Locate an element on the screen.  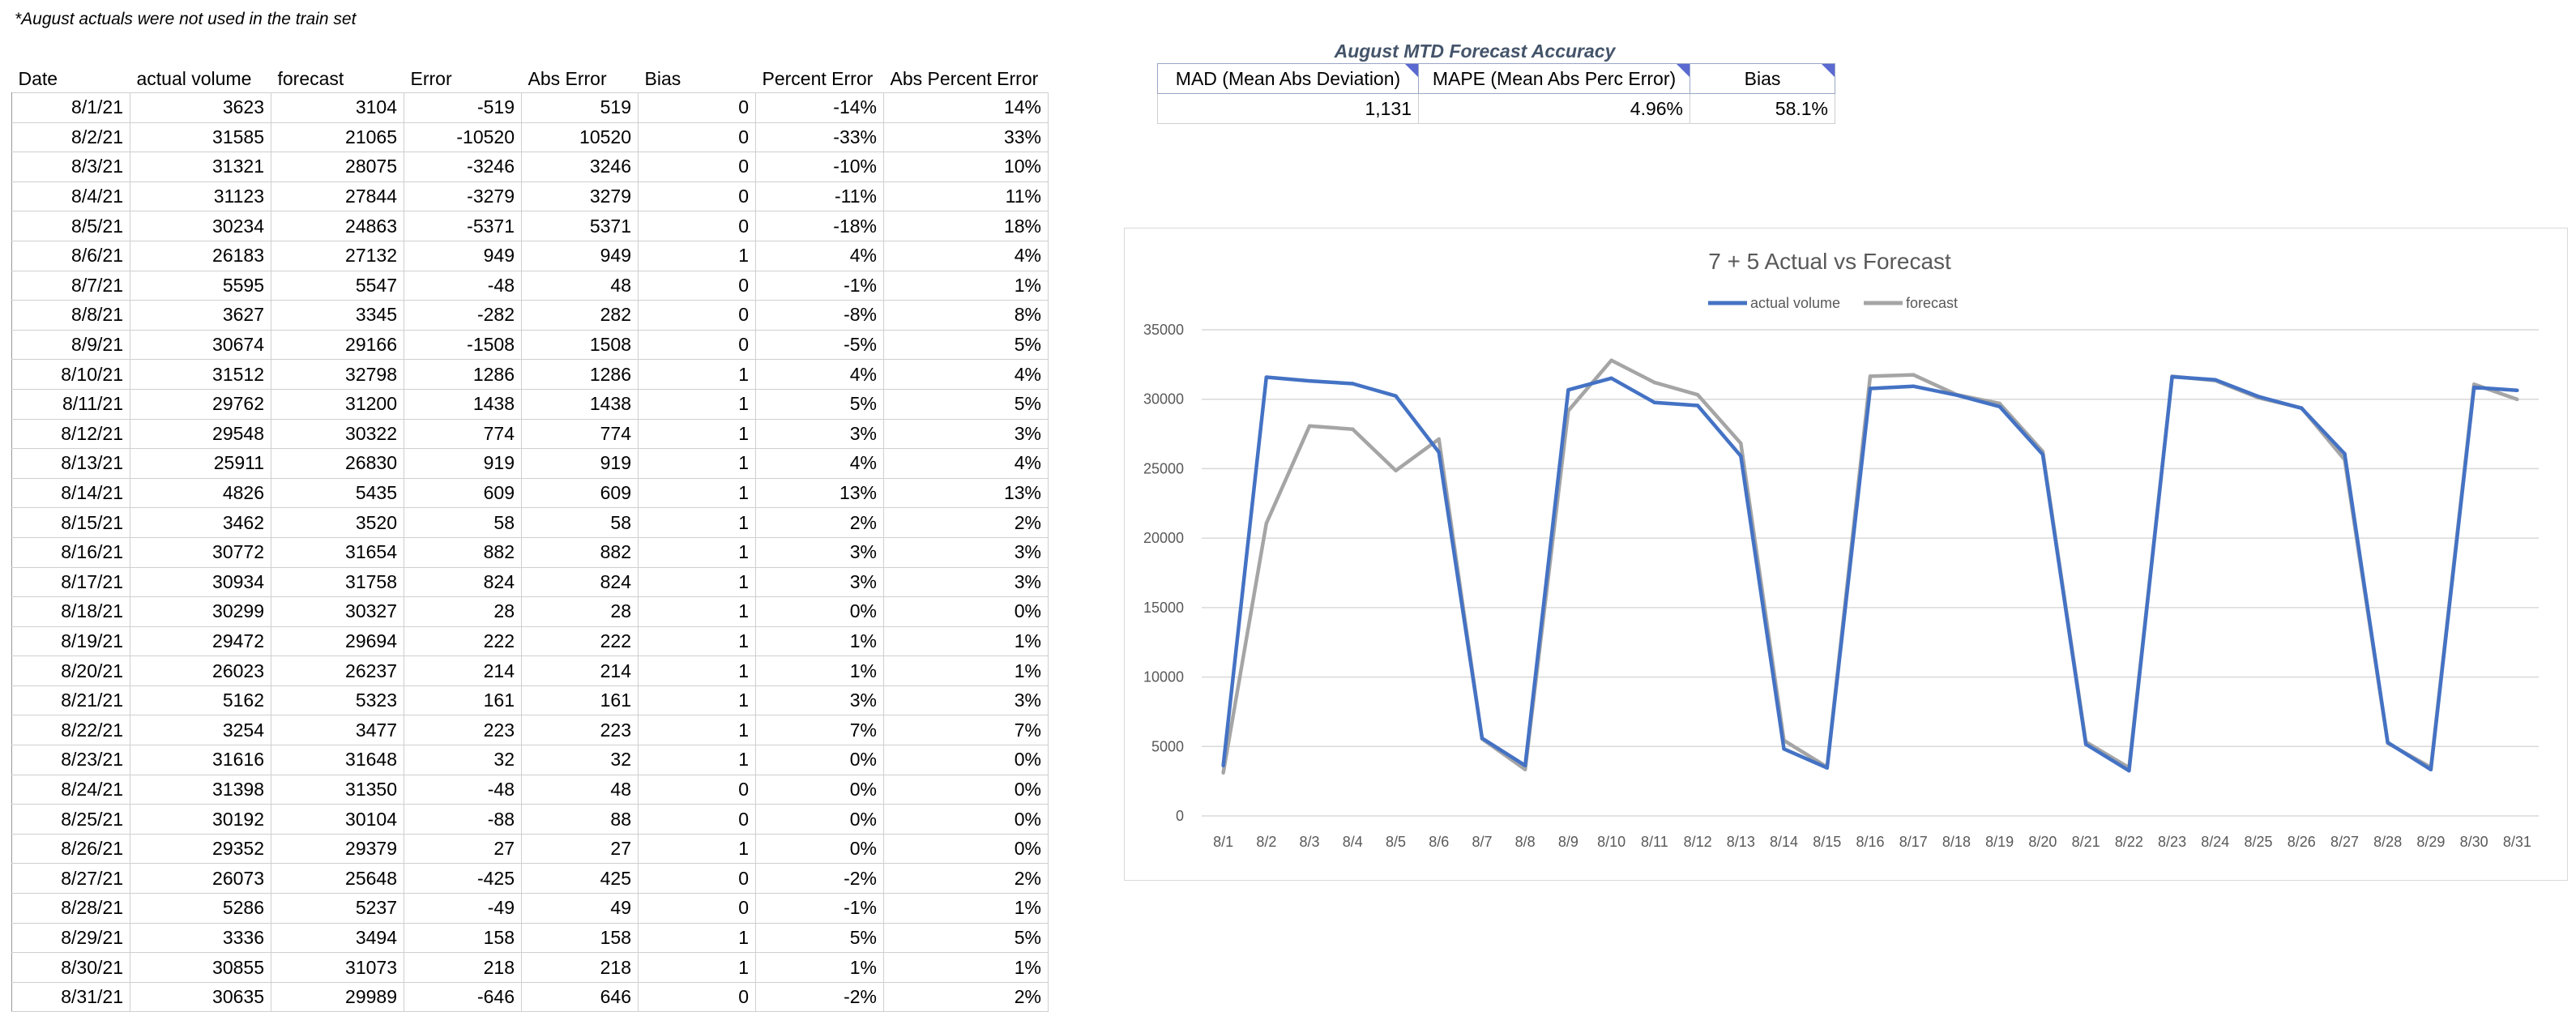
cell-abs-error: 28 is located at coordinates (580, 612).